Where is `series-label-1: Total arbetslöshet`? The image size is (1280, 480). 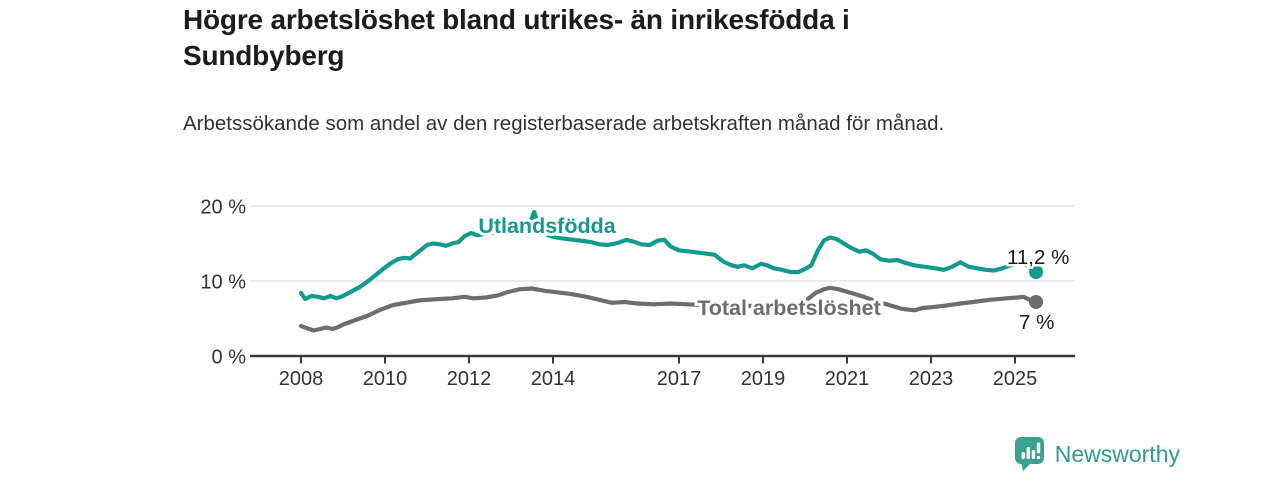 series-label-1: Total arbetslöshet is located at coordinates (789, 308).